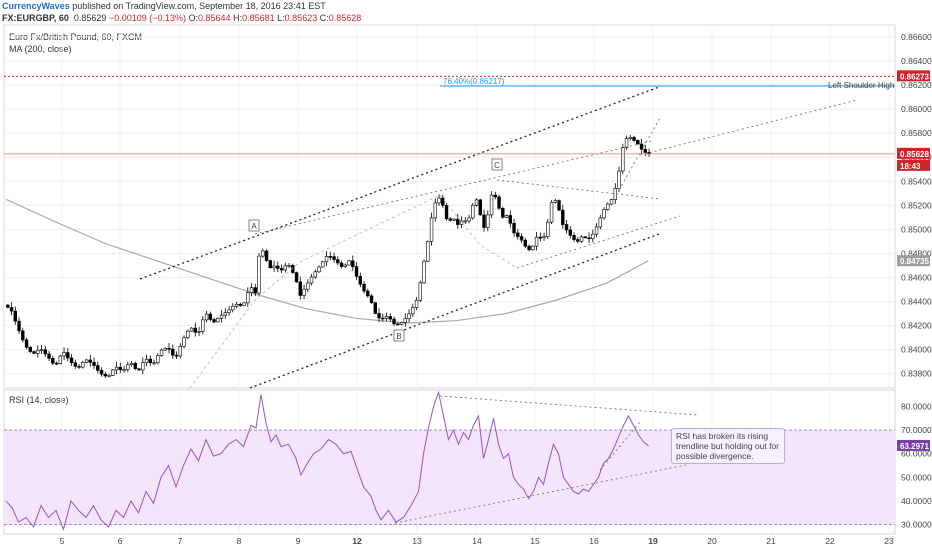 Image resolution: width=932 pixels, height=550 pixels. I want to click on open-label: O:, so click(193, 18).